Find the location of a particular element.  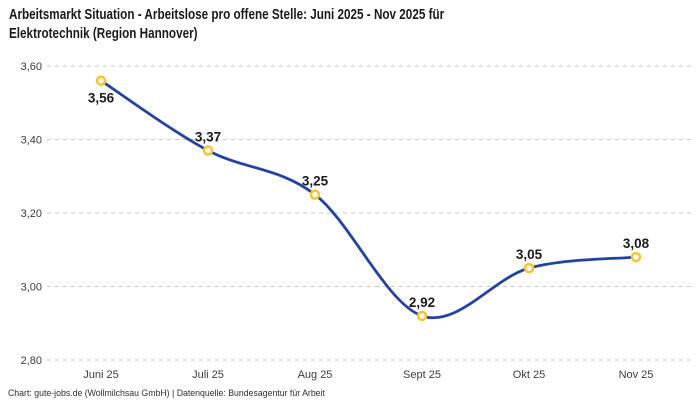

x-tick-label: Juli 25 is located at coordinates (208, 375).